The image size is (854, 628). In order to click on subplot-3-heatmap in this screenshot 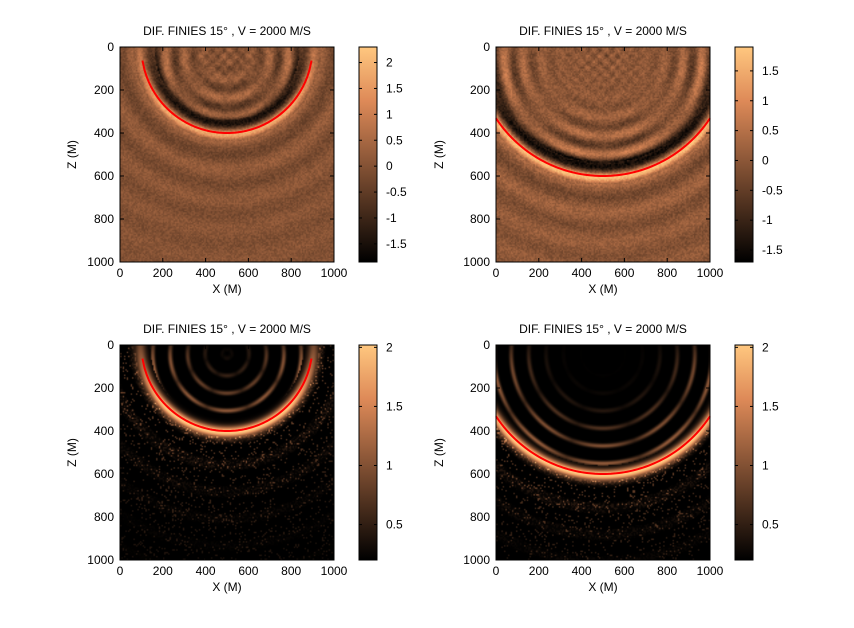, I will do `click(227, 452)`.